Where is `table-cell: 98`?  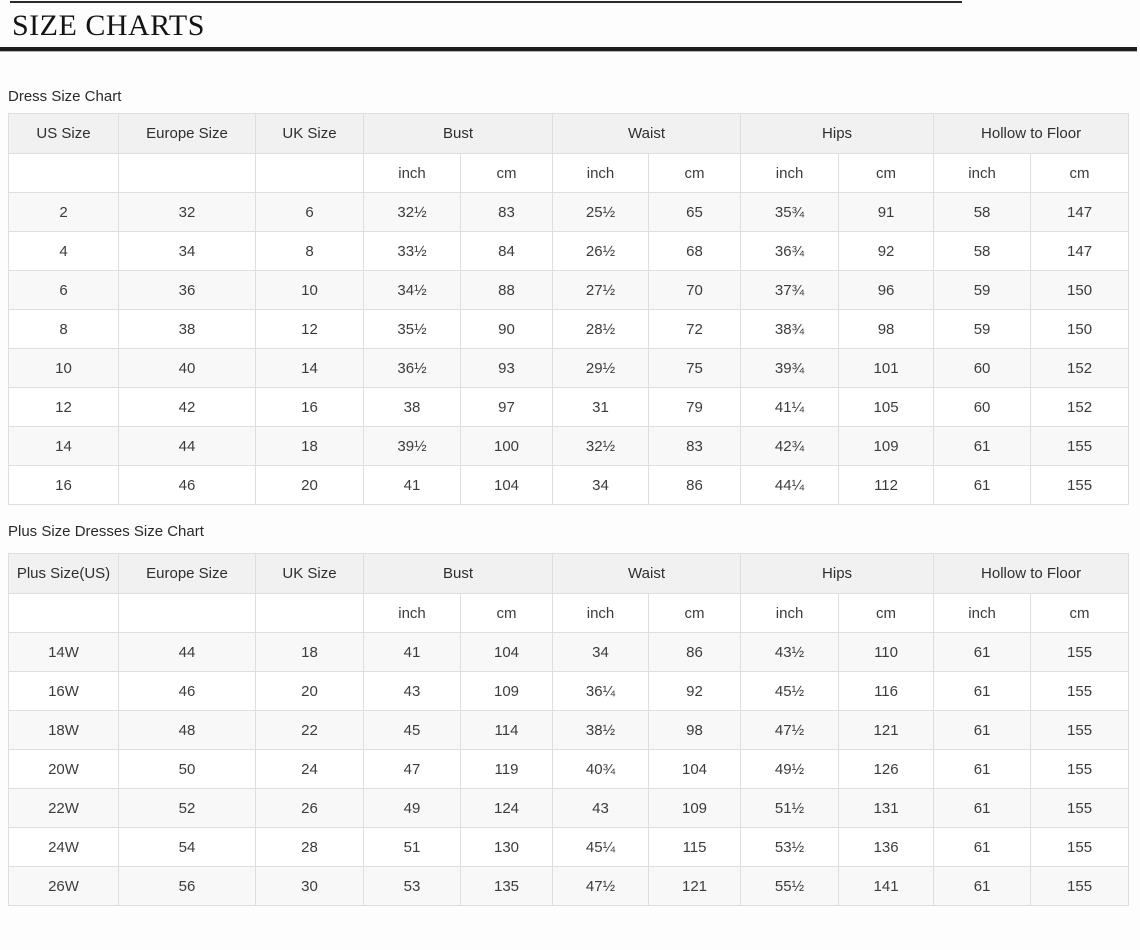
table-cell: 98 is located at coordinates (695, 730).